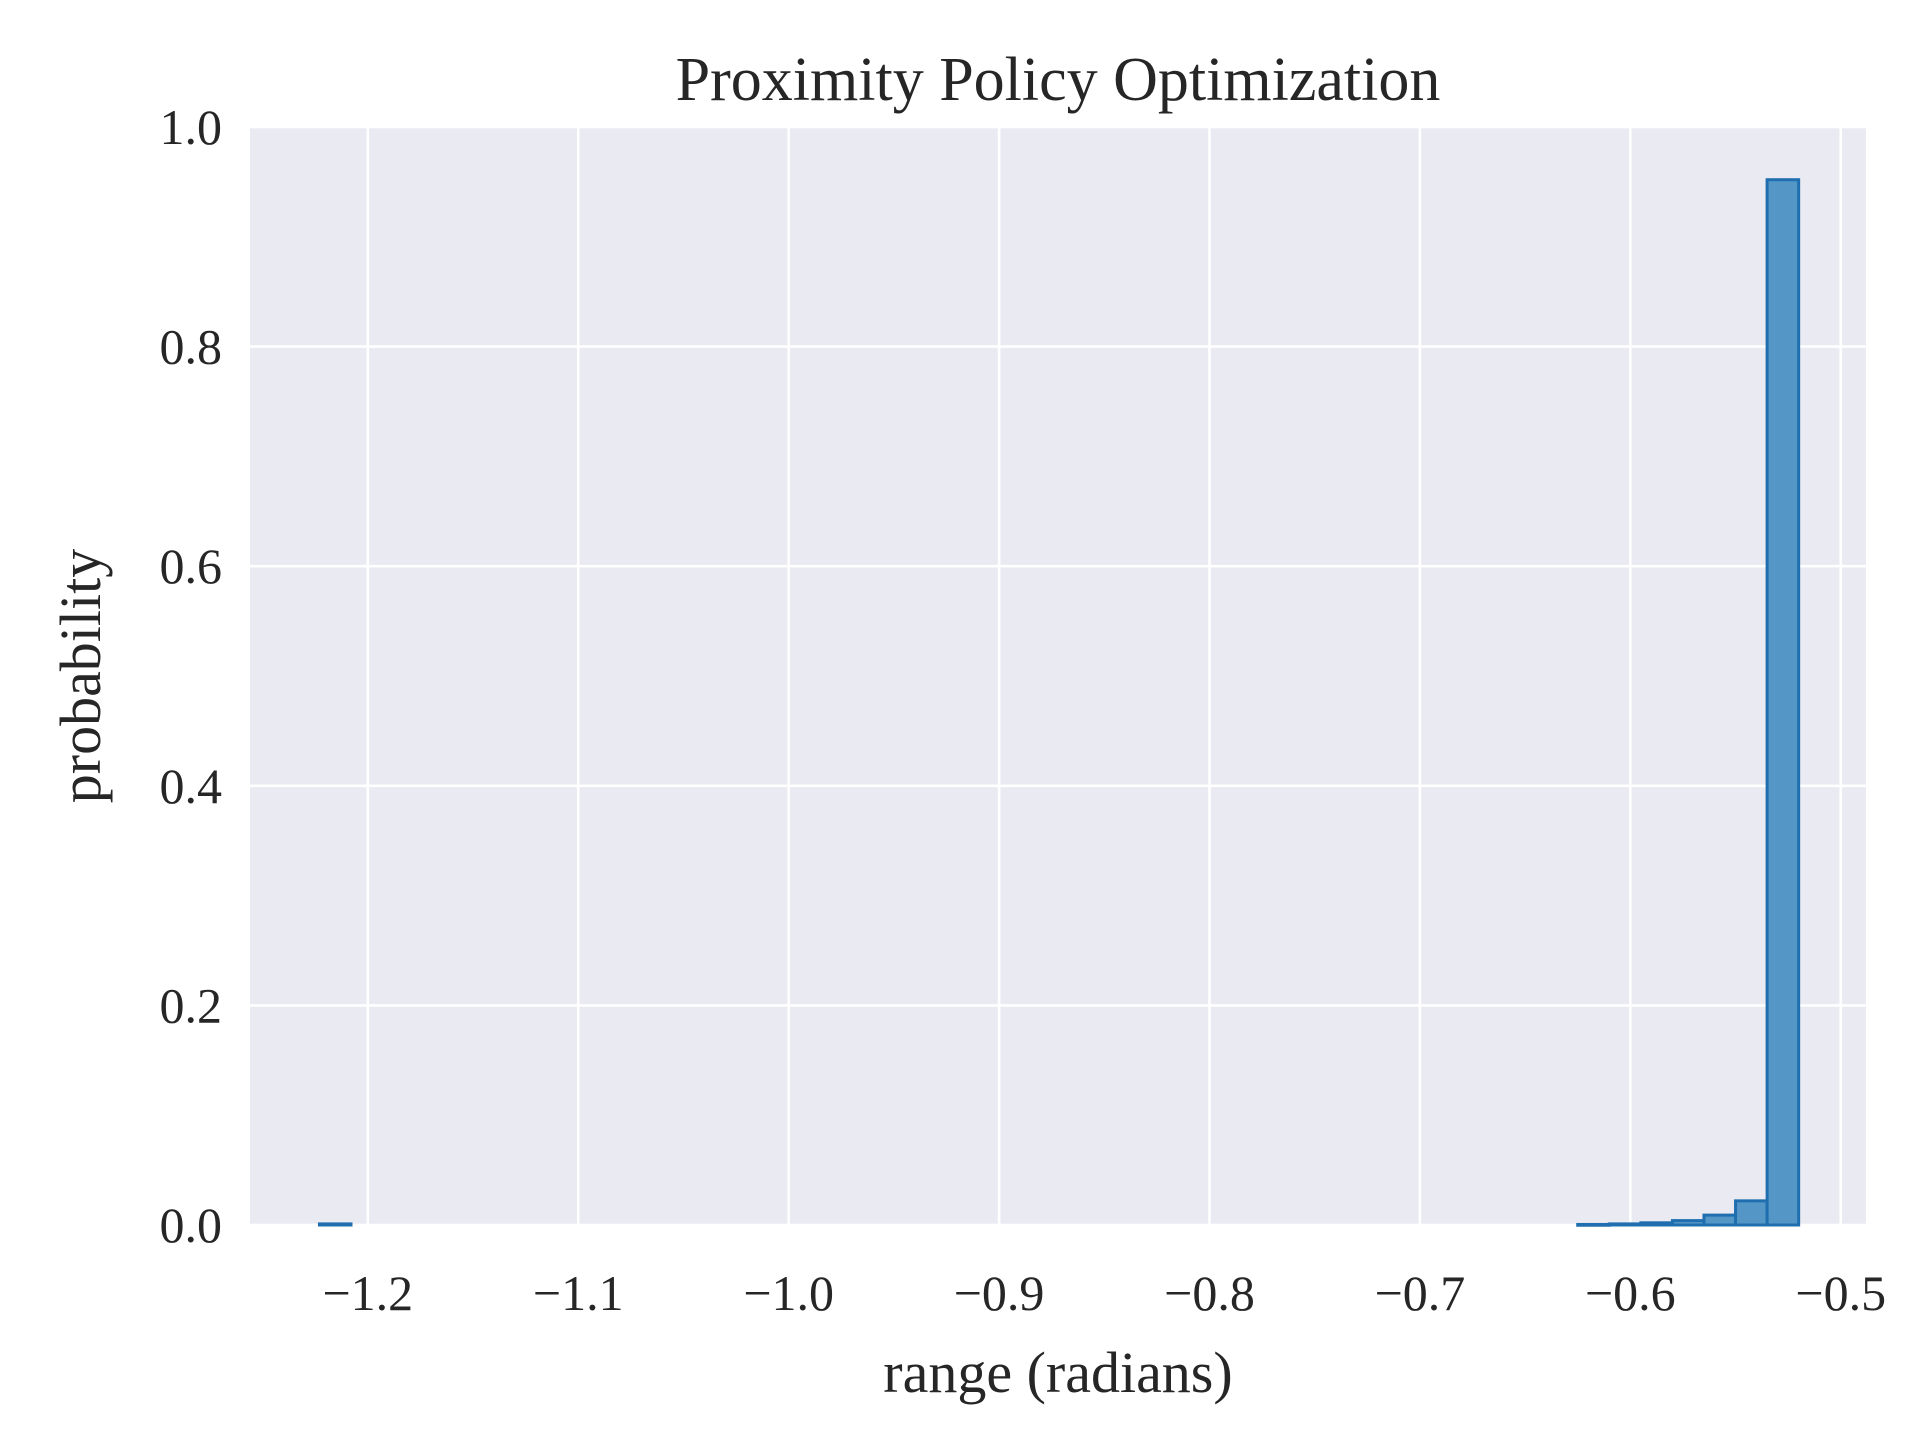 The image size is (1920, 1440). What do you see at coordinates (1420, 1293) in the screenshot?
I see `x-tick-label: −0.7` at bounding box center [1420, 1293].